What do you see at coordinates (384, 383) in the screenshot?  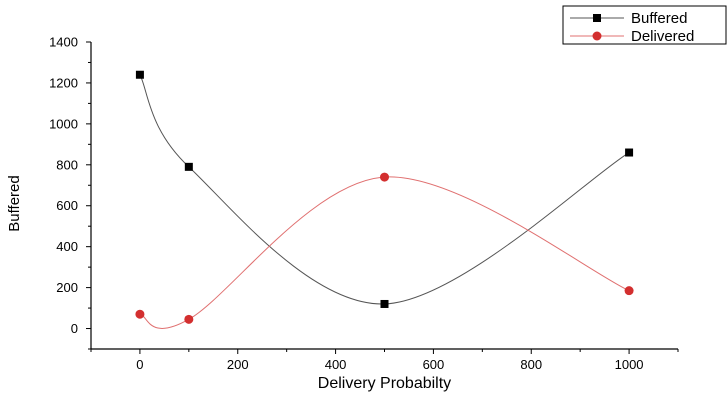 I see `x-axis-title: Delivery Probabilty` at bounding box center [384, 383].